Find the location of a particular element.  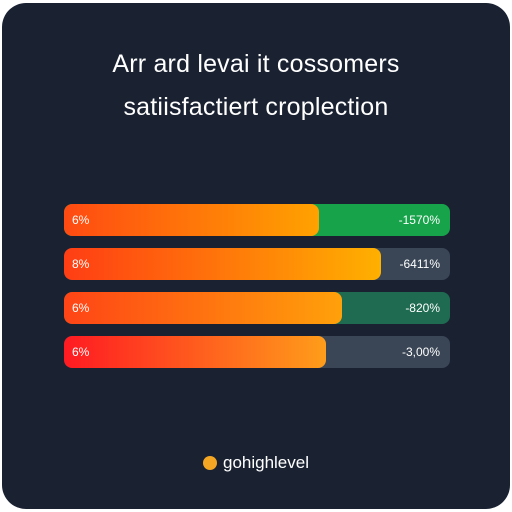

bar-right-label: -820% is located at coordinates (422, 308).